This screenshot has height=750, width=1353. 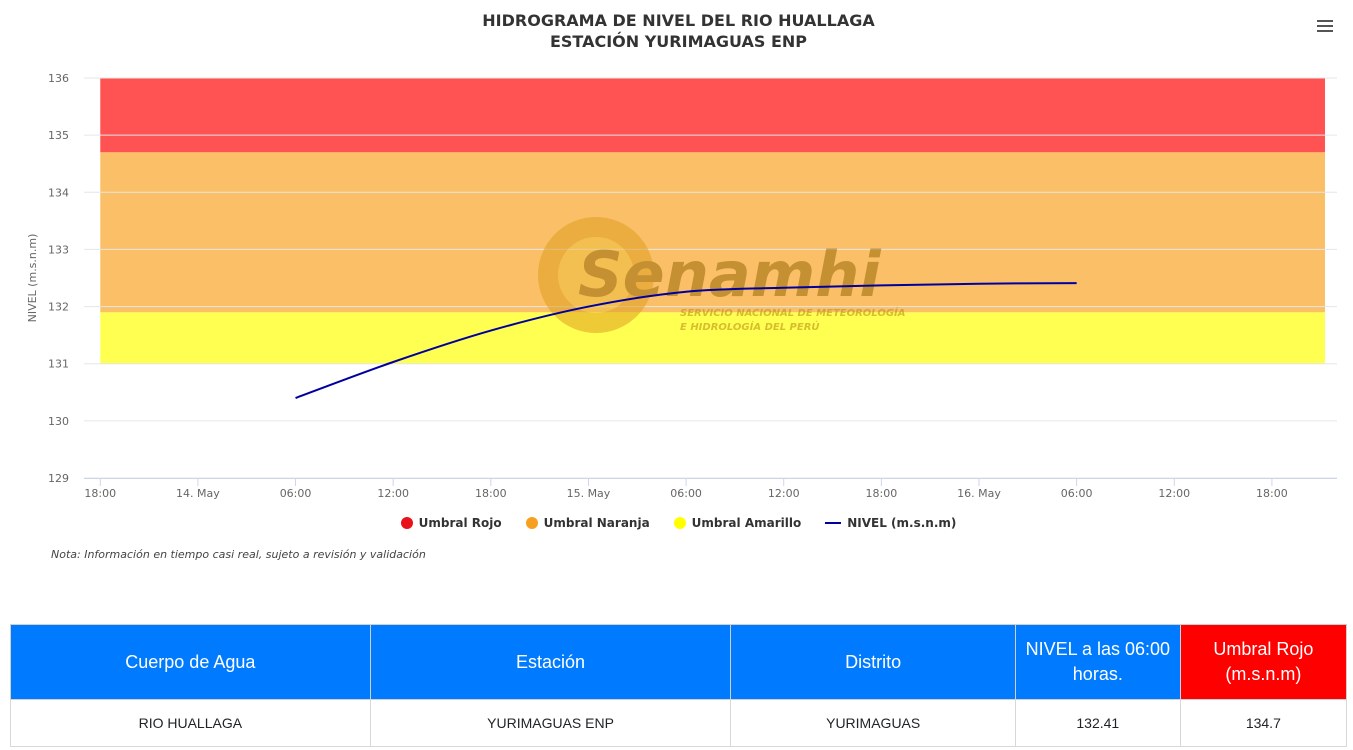 I want to click on y-axis-label: NIVEL (m.s.n.m), so click(x=32, y=278).